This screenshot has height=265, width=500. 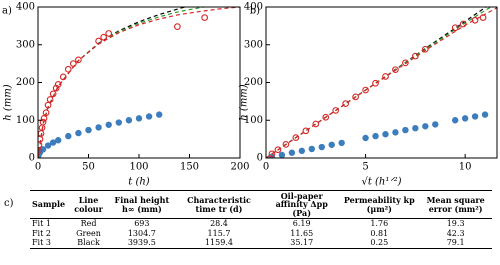 I want to click on table-cell: 6.19, so click(x=301, y=224).